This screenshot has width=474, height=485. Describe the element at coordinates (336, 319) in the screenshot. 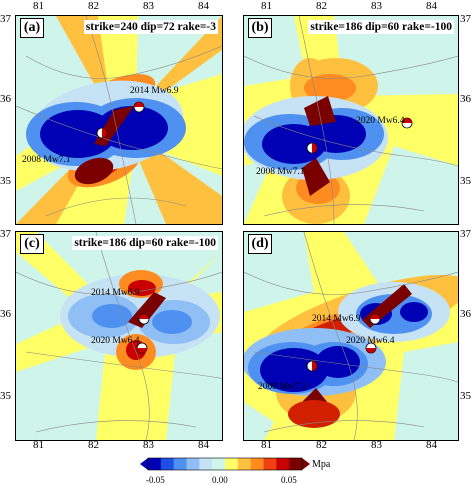

I see `panel-d-label-2014: 2014 Mw6.9` at that location.